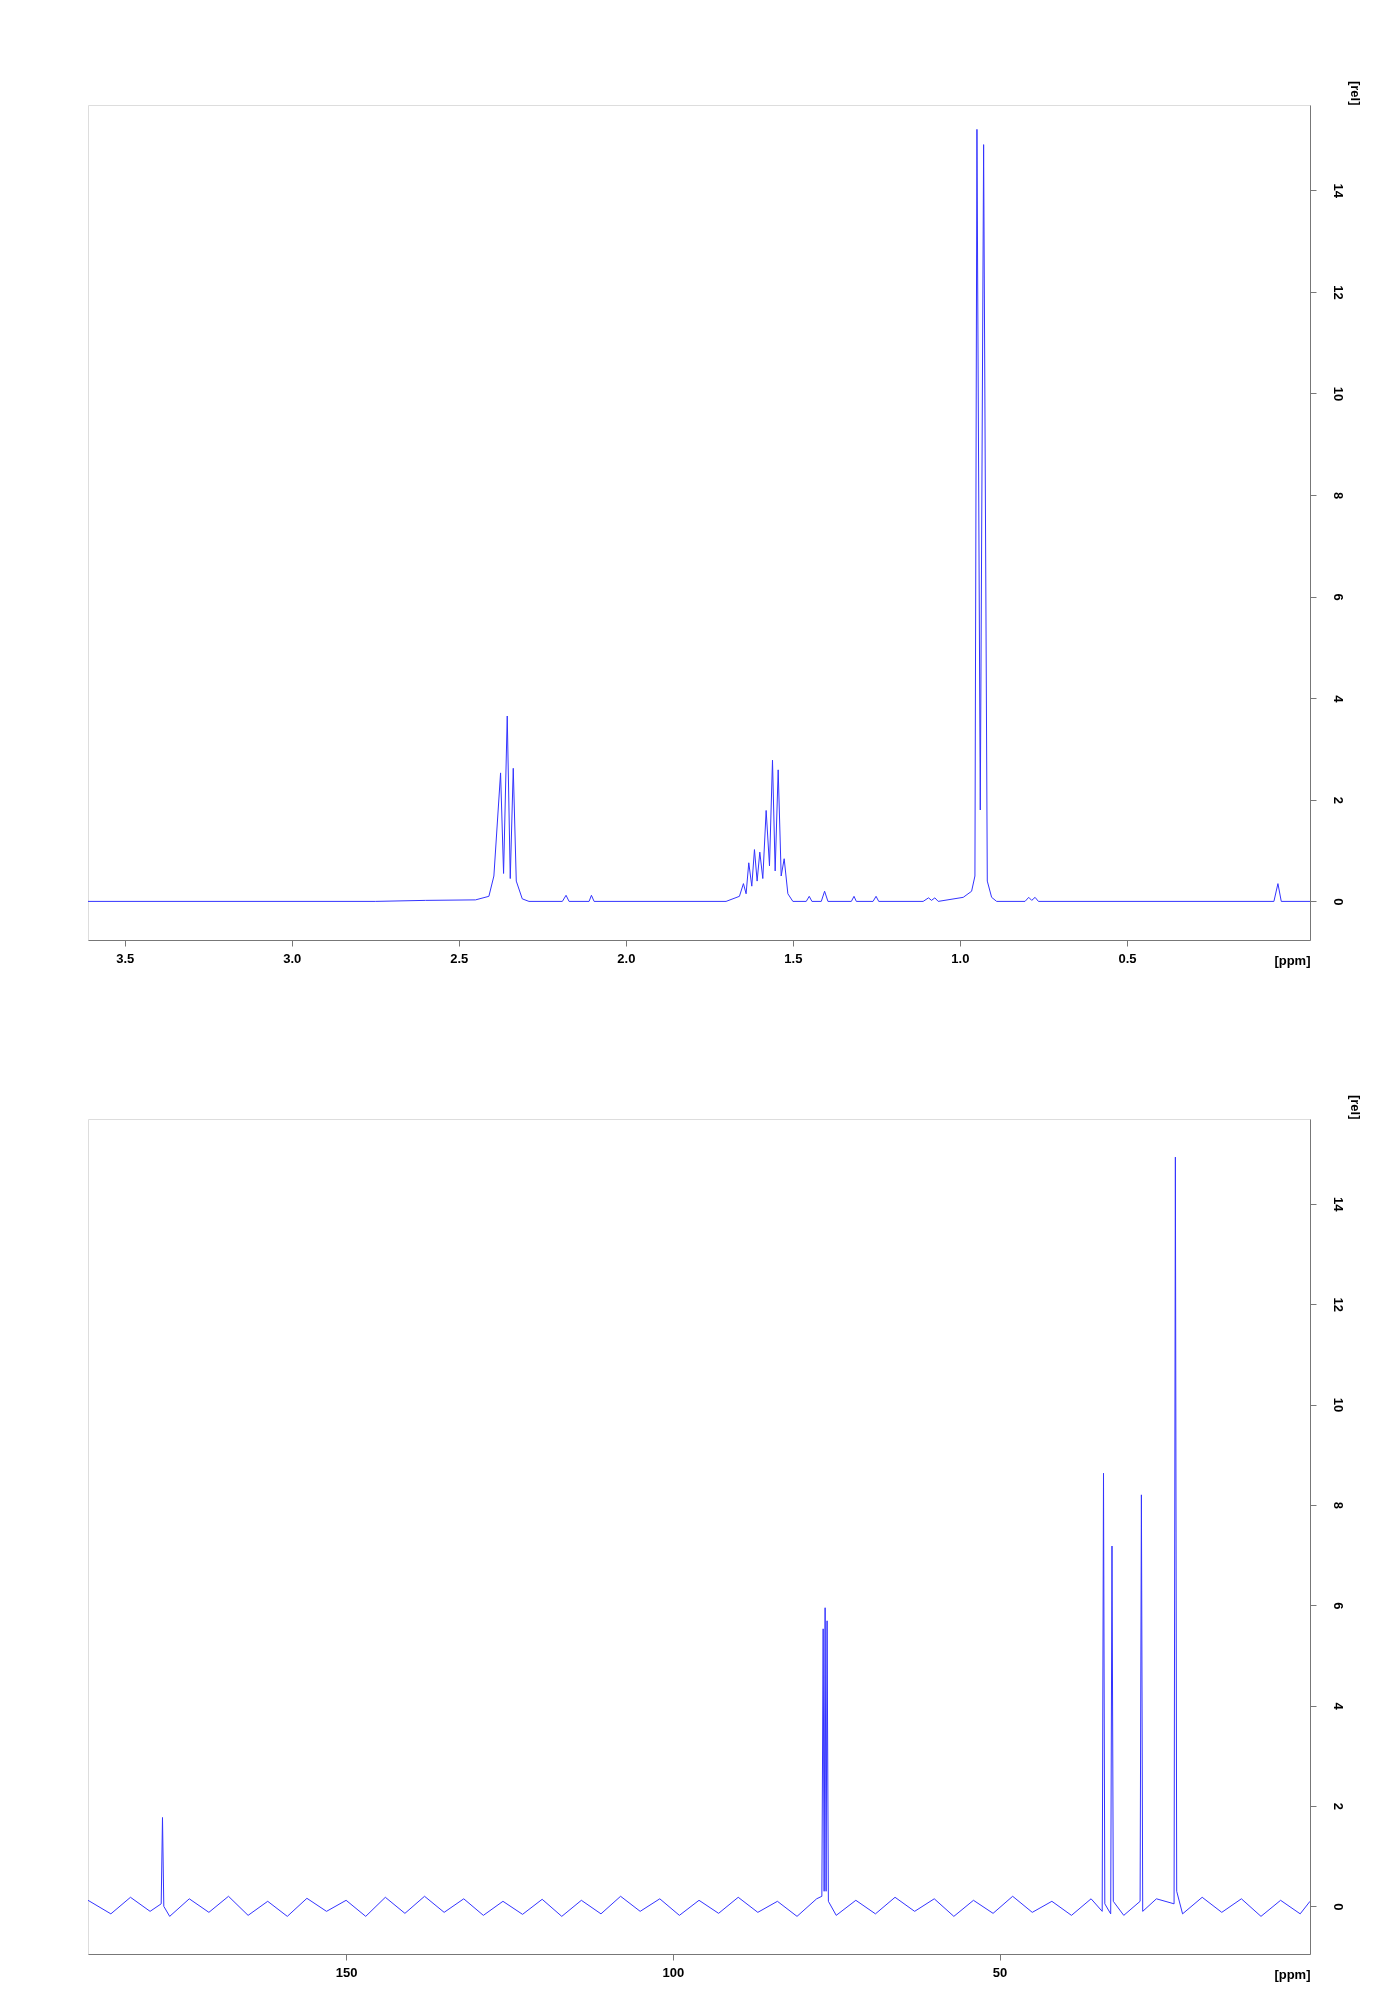  What do you see at coordinates (960, 958) in the screenshot?
I see `x-tick-label: 1.0` at bounding box center [960, 958].